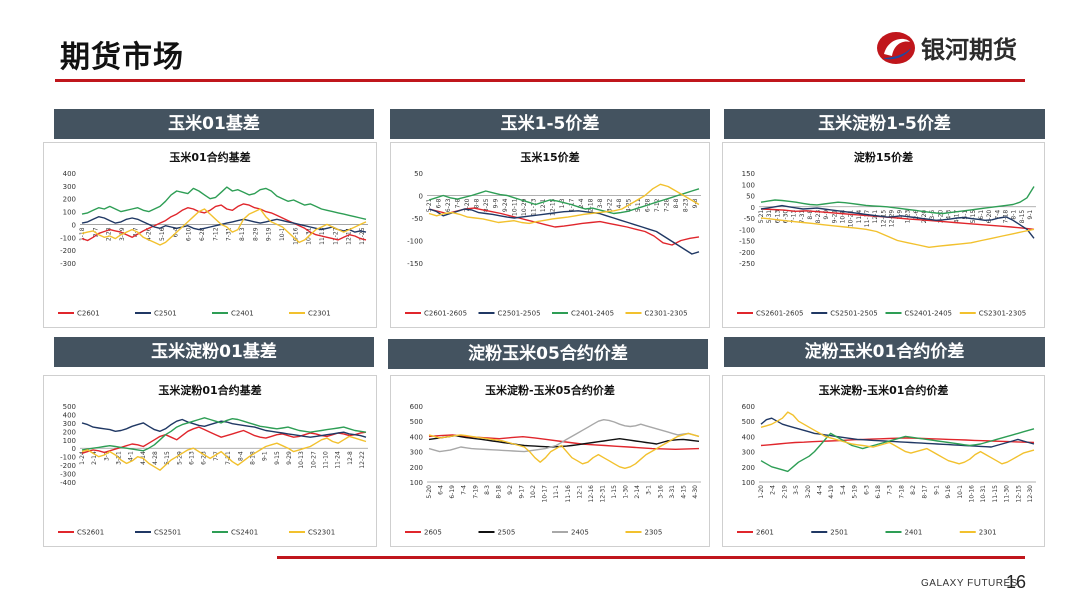 The width and height of the screenshot is (1080, 608). What do you see at coordinates (192, 458) in the screenshot?
I see `x-tick-label: 6-13` at bounding box center [192, 458].